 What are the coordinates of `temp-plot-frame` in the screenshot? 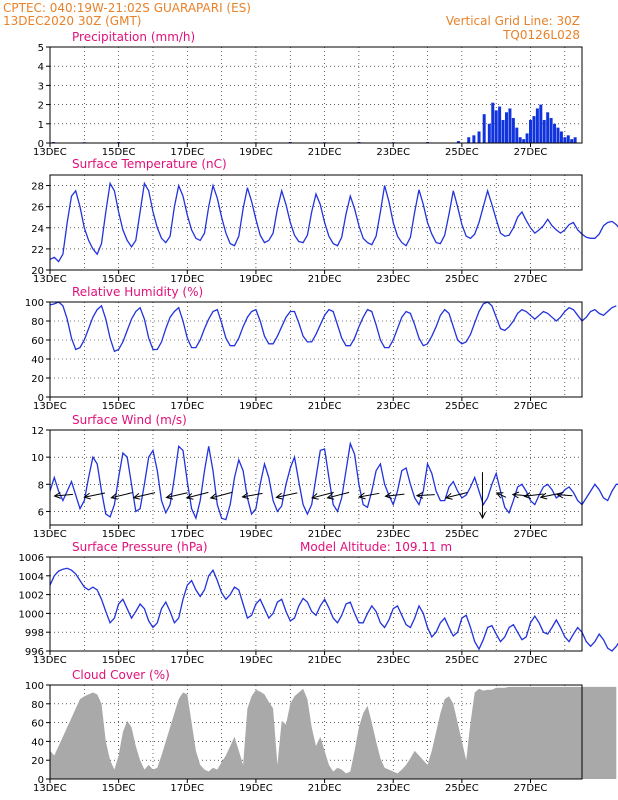 It's located at (316, 222).